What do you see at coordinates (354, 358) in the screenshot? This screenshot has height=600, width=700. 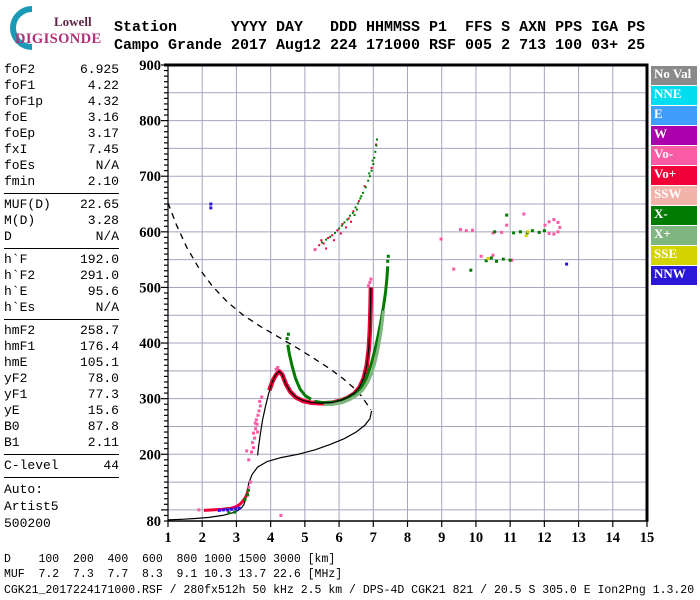 I see `x-plus-trace` at bounding box center [354, 358].